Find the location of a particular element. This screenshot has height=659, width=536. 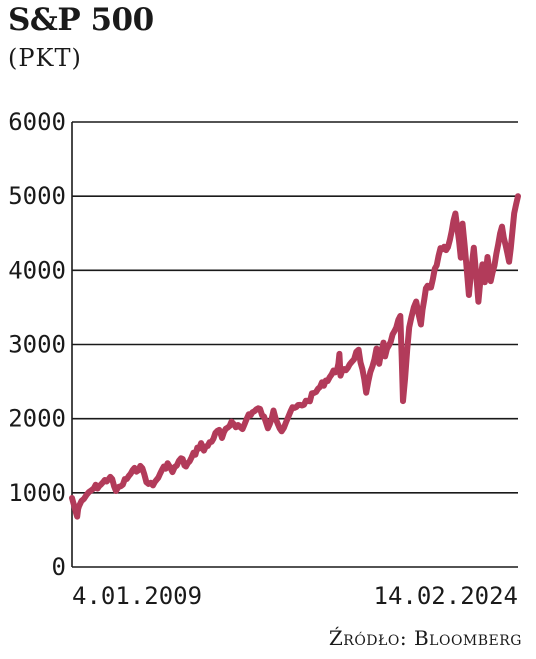

y-tick-label: 1000 is located at coordinates (37, 493).